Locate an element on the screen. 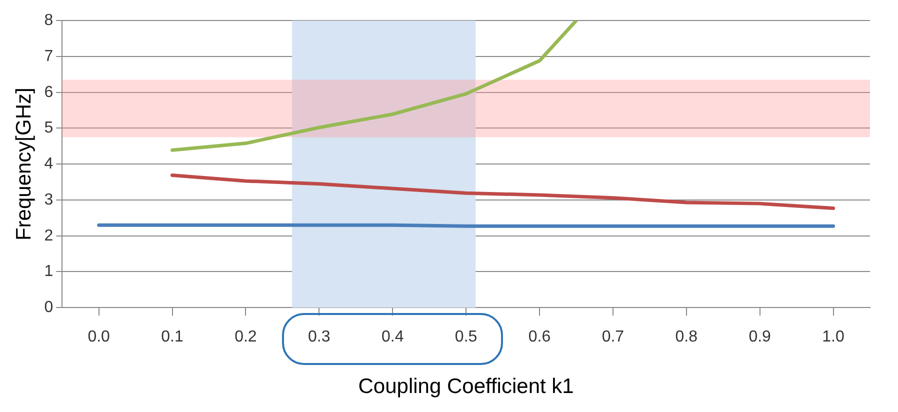  x-tick-label: 0.2 is located at coordinates (245, 337).